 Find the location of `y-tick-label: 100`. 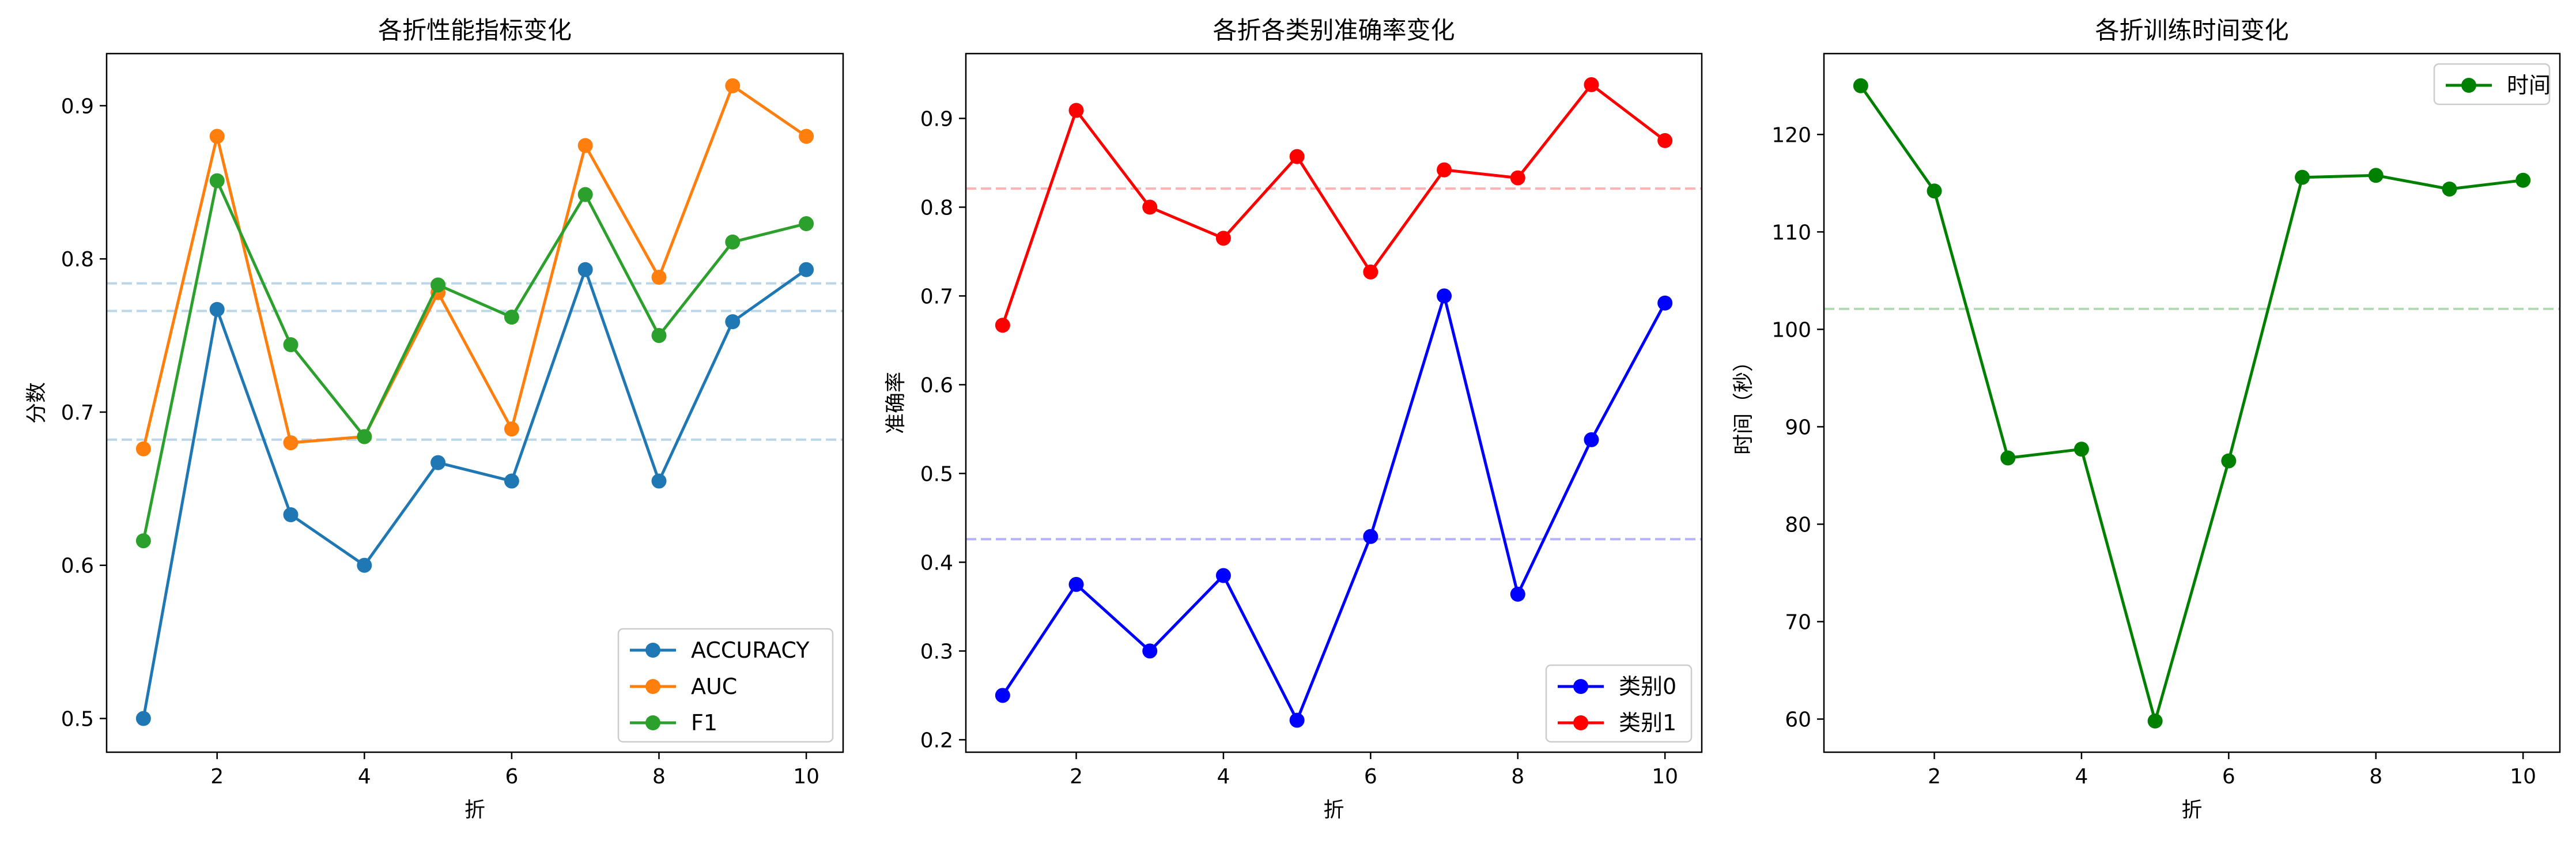

y-tick-label: 100 is located at coordinates (1791, 330).